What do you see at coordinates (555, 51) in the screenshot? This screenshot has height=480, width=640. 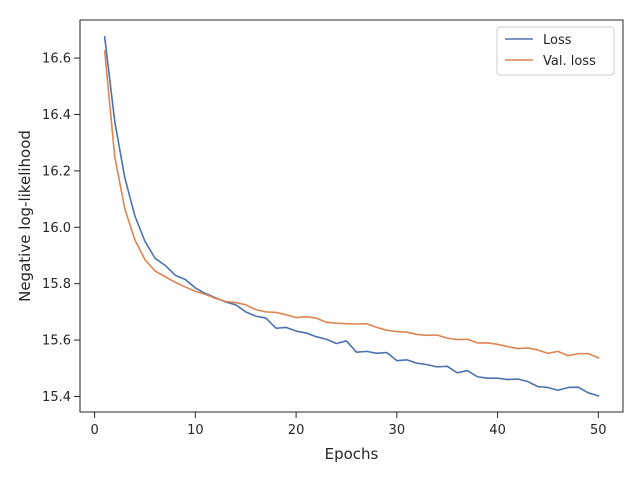 I see `legend: Loss Val. loss` at bounding box center [555, 51].